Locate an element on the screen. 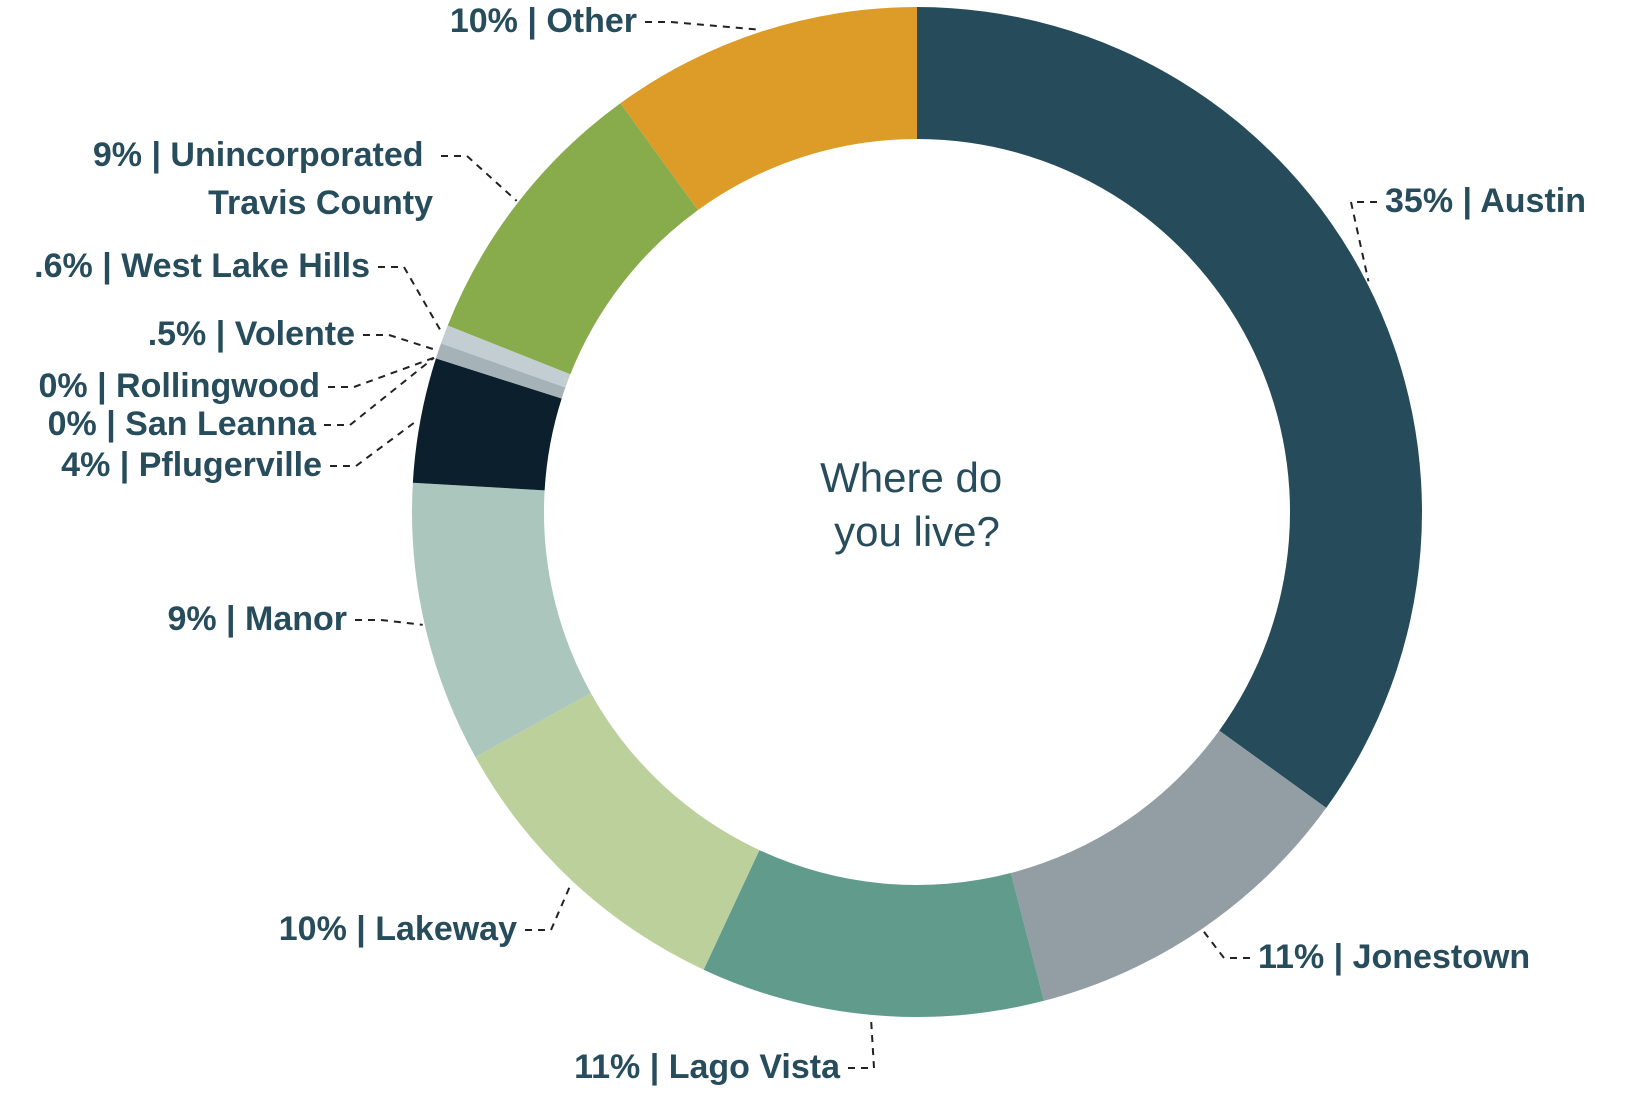  slice-label: .6% | West Lake Hills is located at coordinates (202, 266).